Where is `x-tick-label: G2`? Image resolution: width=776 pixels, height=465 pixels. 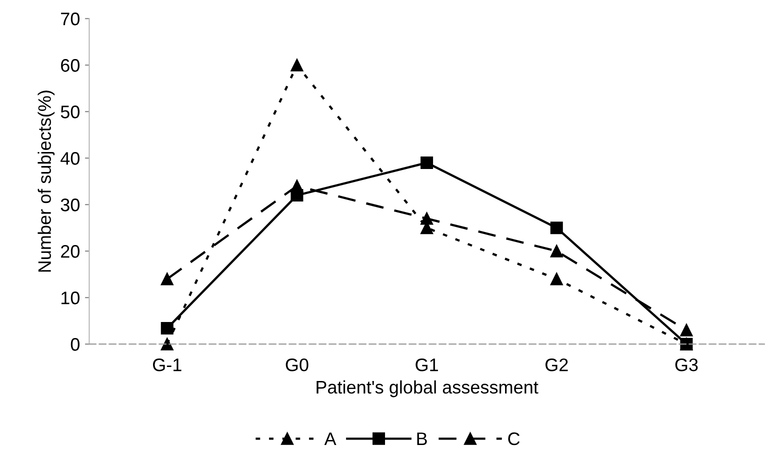 x-tick-label: G2 is located at coordinates (556, 365).